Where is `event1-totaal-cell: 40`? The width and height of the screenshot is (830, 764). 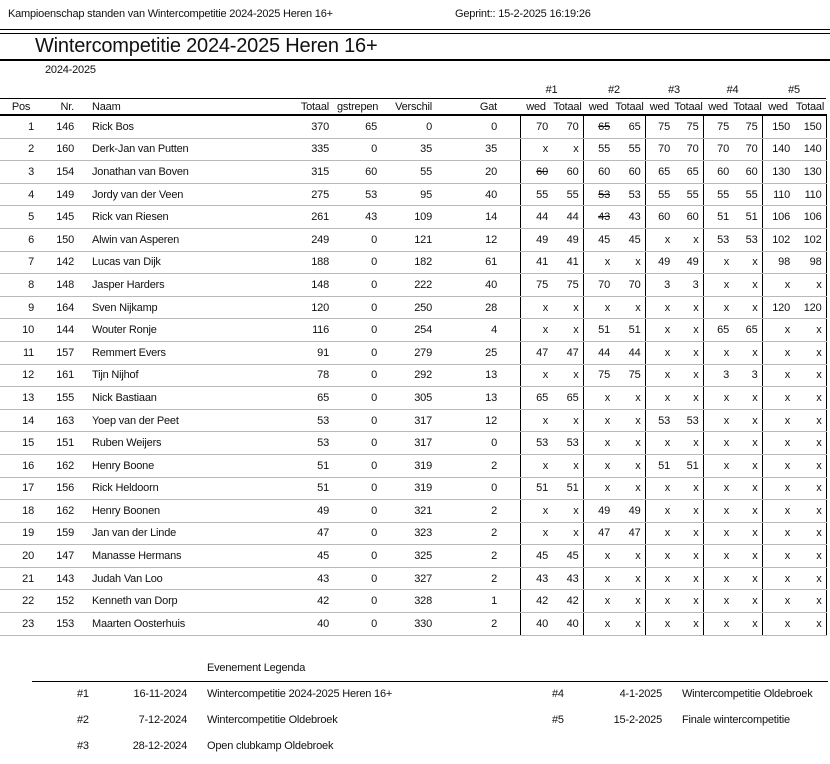 event1-totaal-cell: 40 is located at coordinates (567, 624).